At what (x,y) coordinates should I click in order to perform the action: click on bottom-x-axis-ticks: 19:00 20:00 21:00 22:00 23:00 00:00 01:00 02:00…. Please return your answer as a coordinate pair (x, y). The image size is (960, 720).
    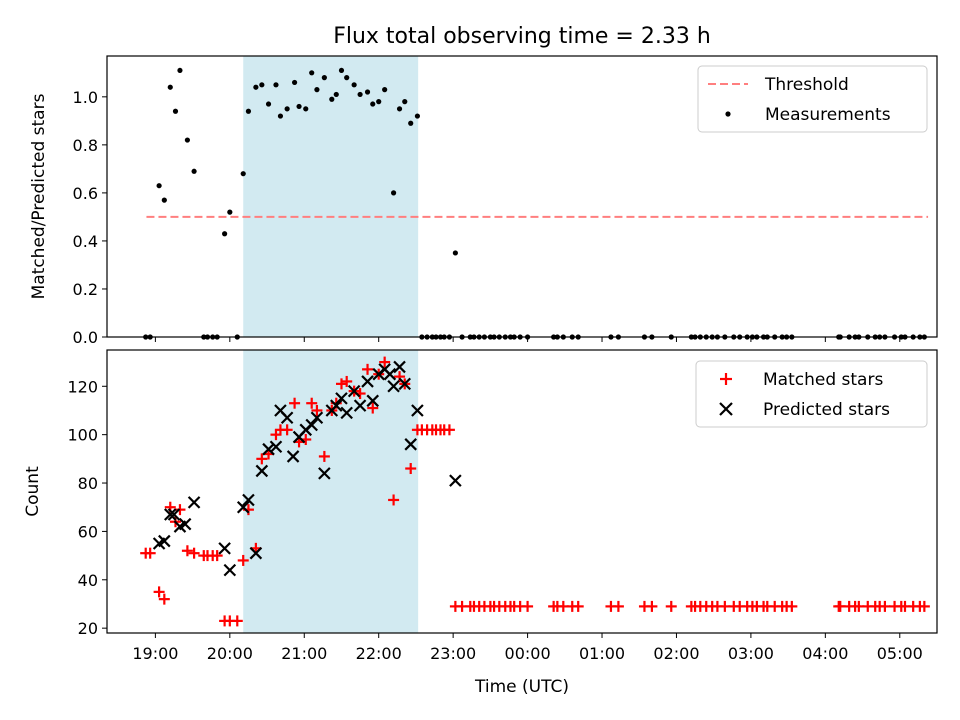
    Looking at the image, I should click on (527, 648).